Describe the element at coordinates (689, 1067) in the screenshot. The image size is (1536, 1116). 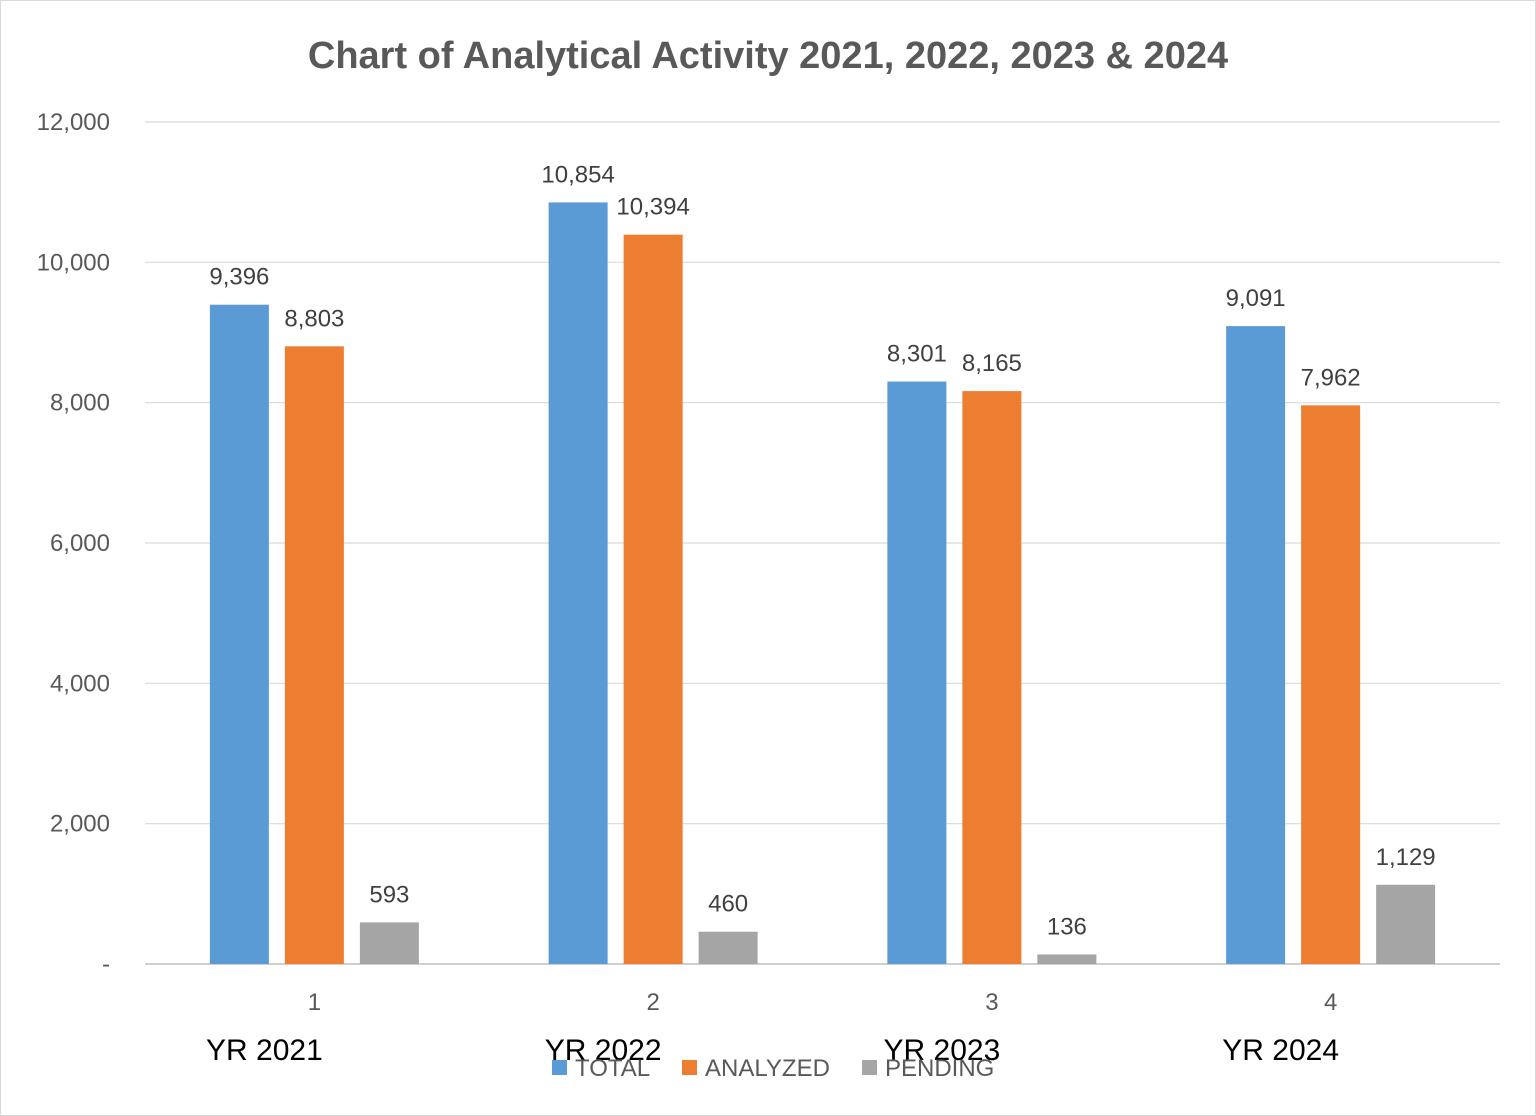
I see `legend-swatch-analyzed` at that location.